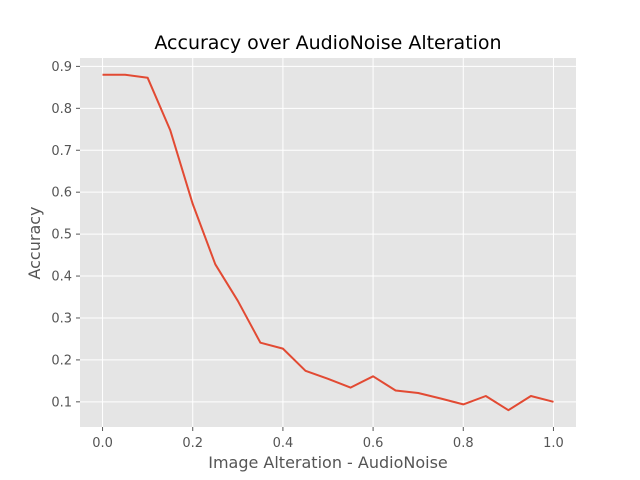 Image resolution: width=640 pixels, height=480 pixels. Describe the element at coordinates (61, 318) in the screenshot. I see `y-tick-label: 0.3` at that location.